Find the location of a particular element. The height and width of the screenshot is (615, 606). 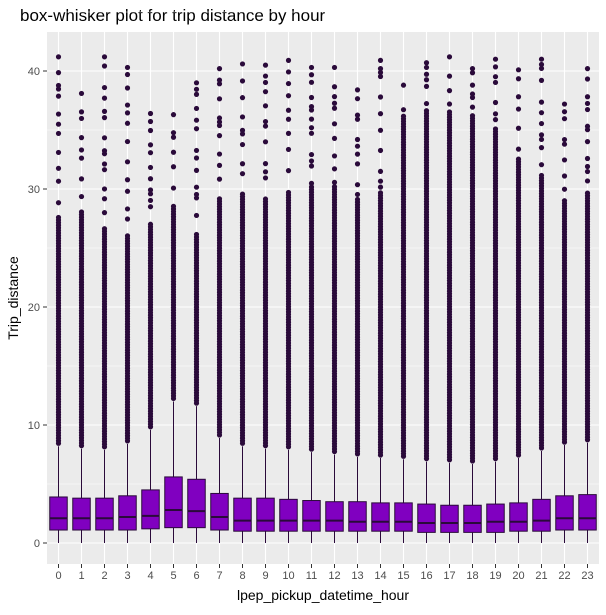

x-tick-label: 3 is located at coordinates (127, 576).